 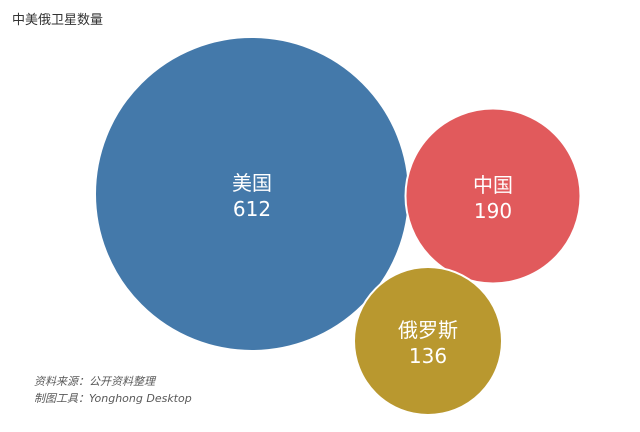 I want to click on bubble-label-1: 中国, so click(x=493, y=185).